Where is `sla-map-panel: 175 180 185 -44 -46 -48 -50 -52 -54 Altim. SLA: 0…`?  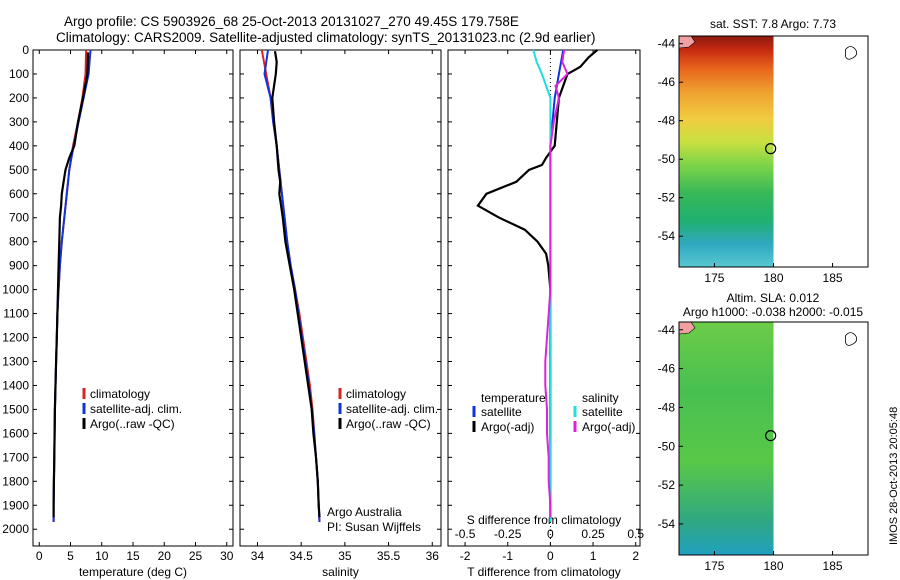 sla-map-panel: 175 180 185 -44 -46 -48 -50 -52 -54 Altim. SLA: 0… is located at coordinates (763, 432).